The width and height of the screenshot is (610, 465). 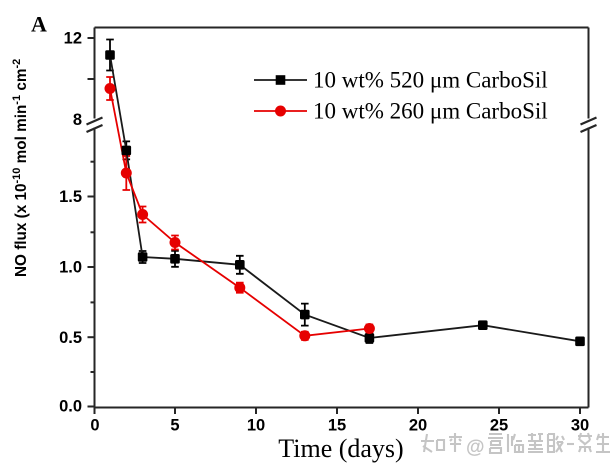 What do you see at coordinates (340, 448) in the screenshot?
I see `svg-text: Time (days)` at bounding box center [340, 448].